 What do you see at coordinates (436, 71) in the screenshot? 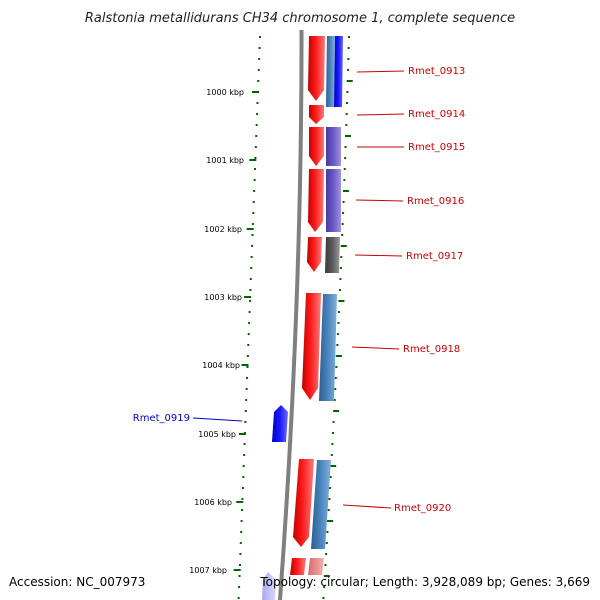
I see `gene-label-rmet-0913: Rmet_0913` at bounding box center [436, 71].